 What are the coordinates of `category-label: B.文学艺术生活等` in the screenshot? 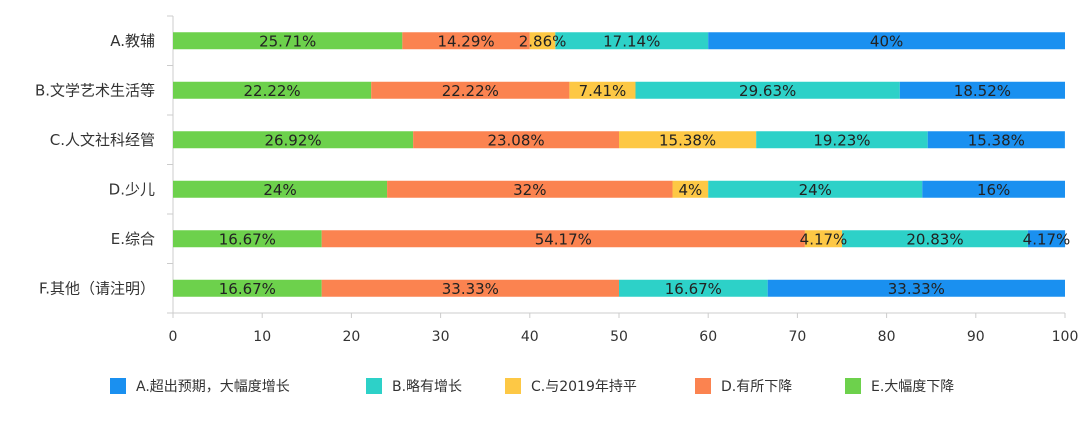 It's located at (95, 90).